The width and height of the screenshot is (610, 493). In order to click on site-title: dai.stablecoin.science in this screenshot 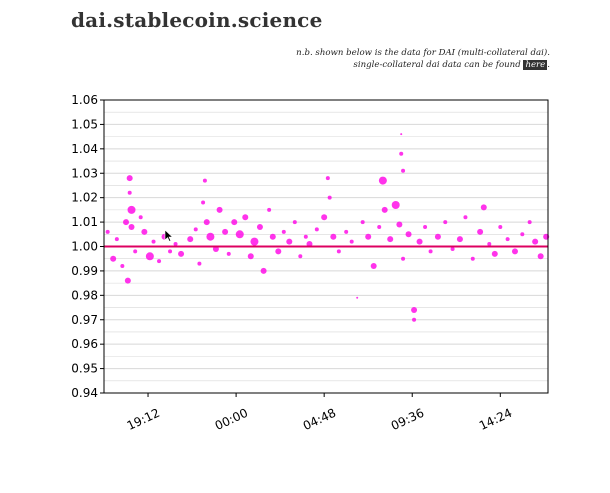, I will do `click(197, 20)`.